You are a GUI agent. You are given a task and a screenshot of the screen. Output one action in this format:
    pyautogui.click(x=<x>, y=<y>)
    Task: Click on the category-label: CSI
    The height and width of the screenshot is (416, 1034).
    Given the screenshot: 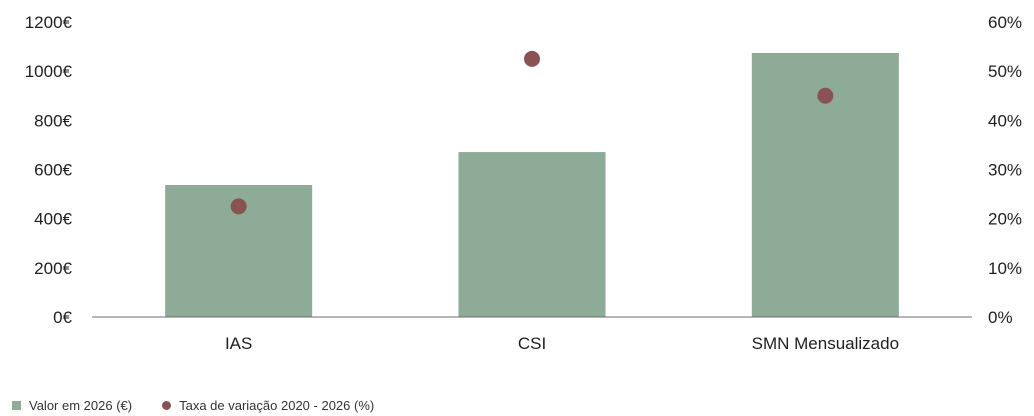 What is the action you would take?
    pyautogui.click(x=532, y=343)
    